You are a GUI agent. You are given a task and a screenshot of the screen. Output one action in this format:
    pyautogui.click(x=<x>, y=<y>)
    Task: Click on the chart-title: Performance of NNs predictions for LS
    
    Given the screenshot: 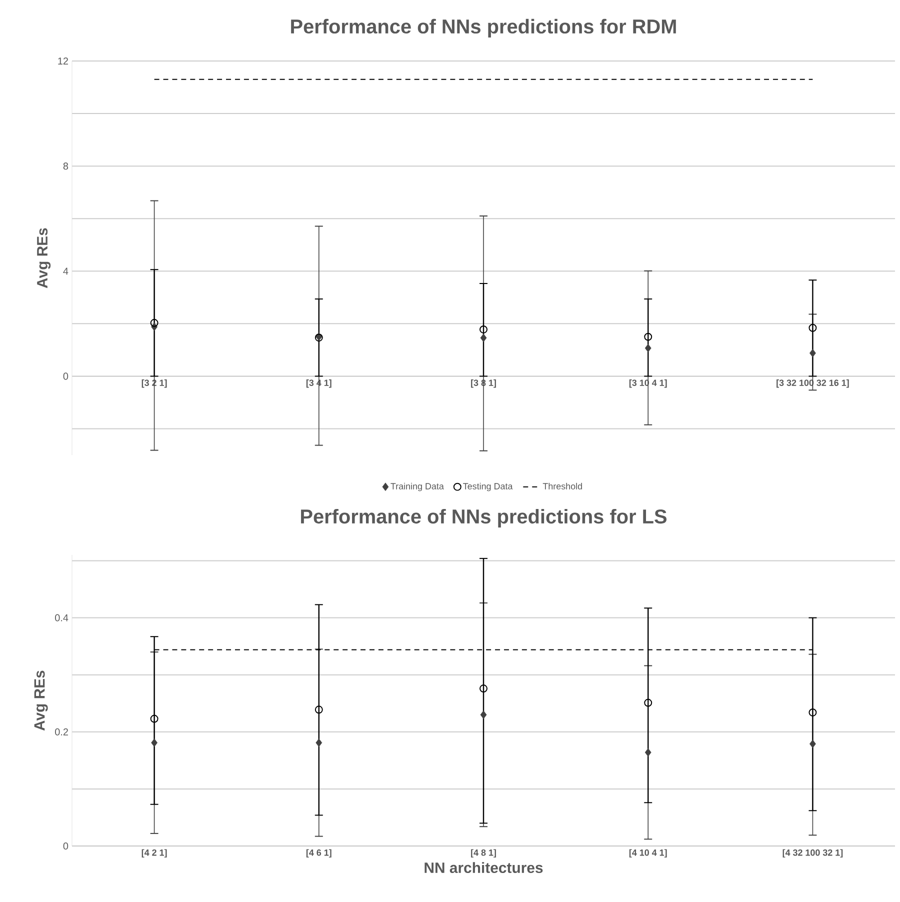 What is the action you would take?
    pyautogui.click(x=483, y=518)
    